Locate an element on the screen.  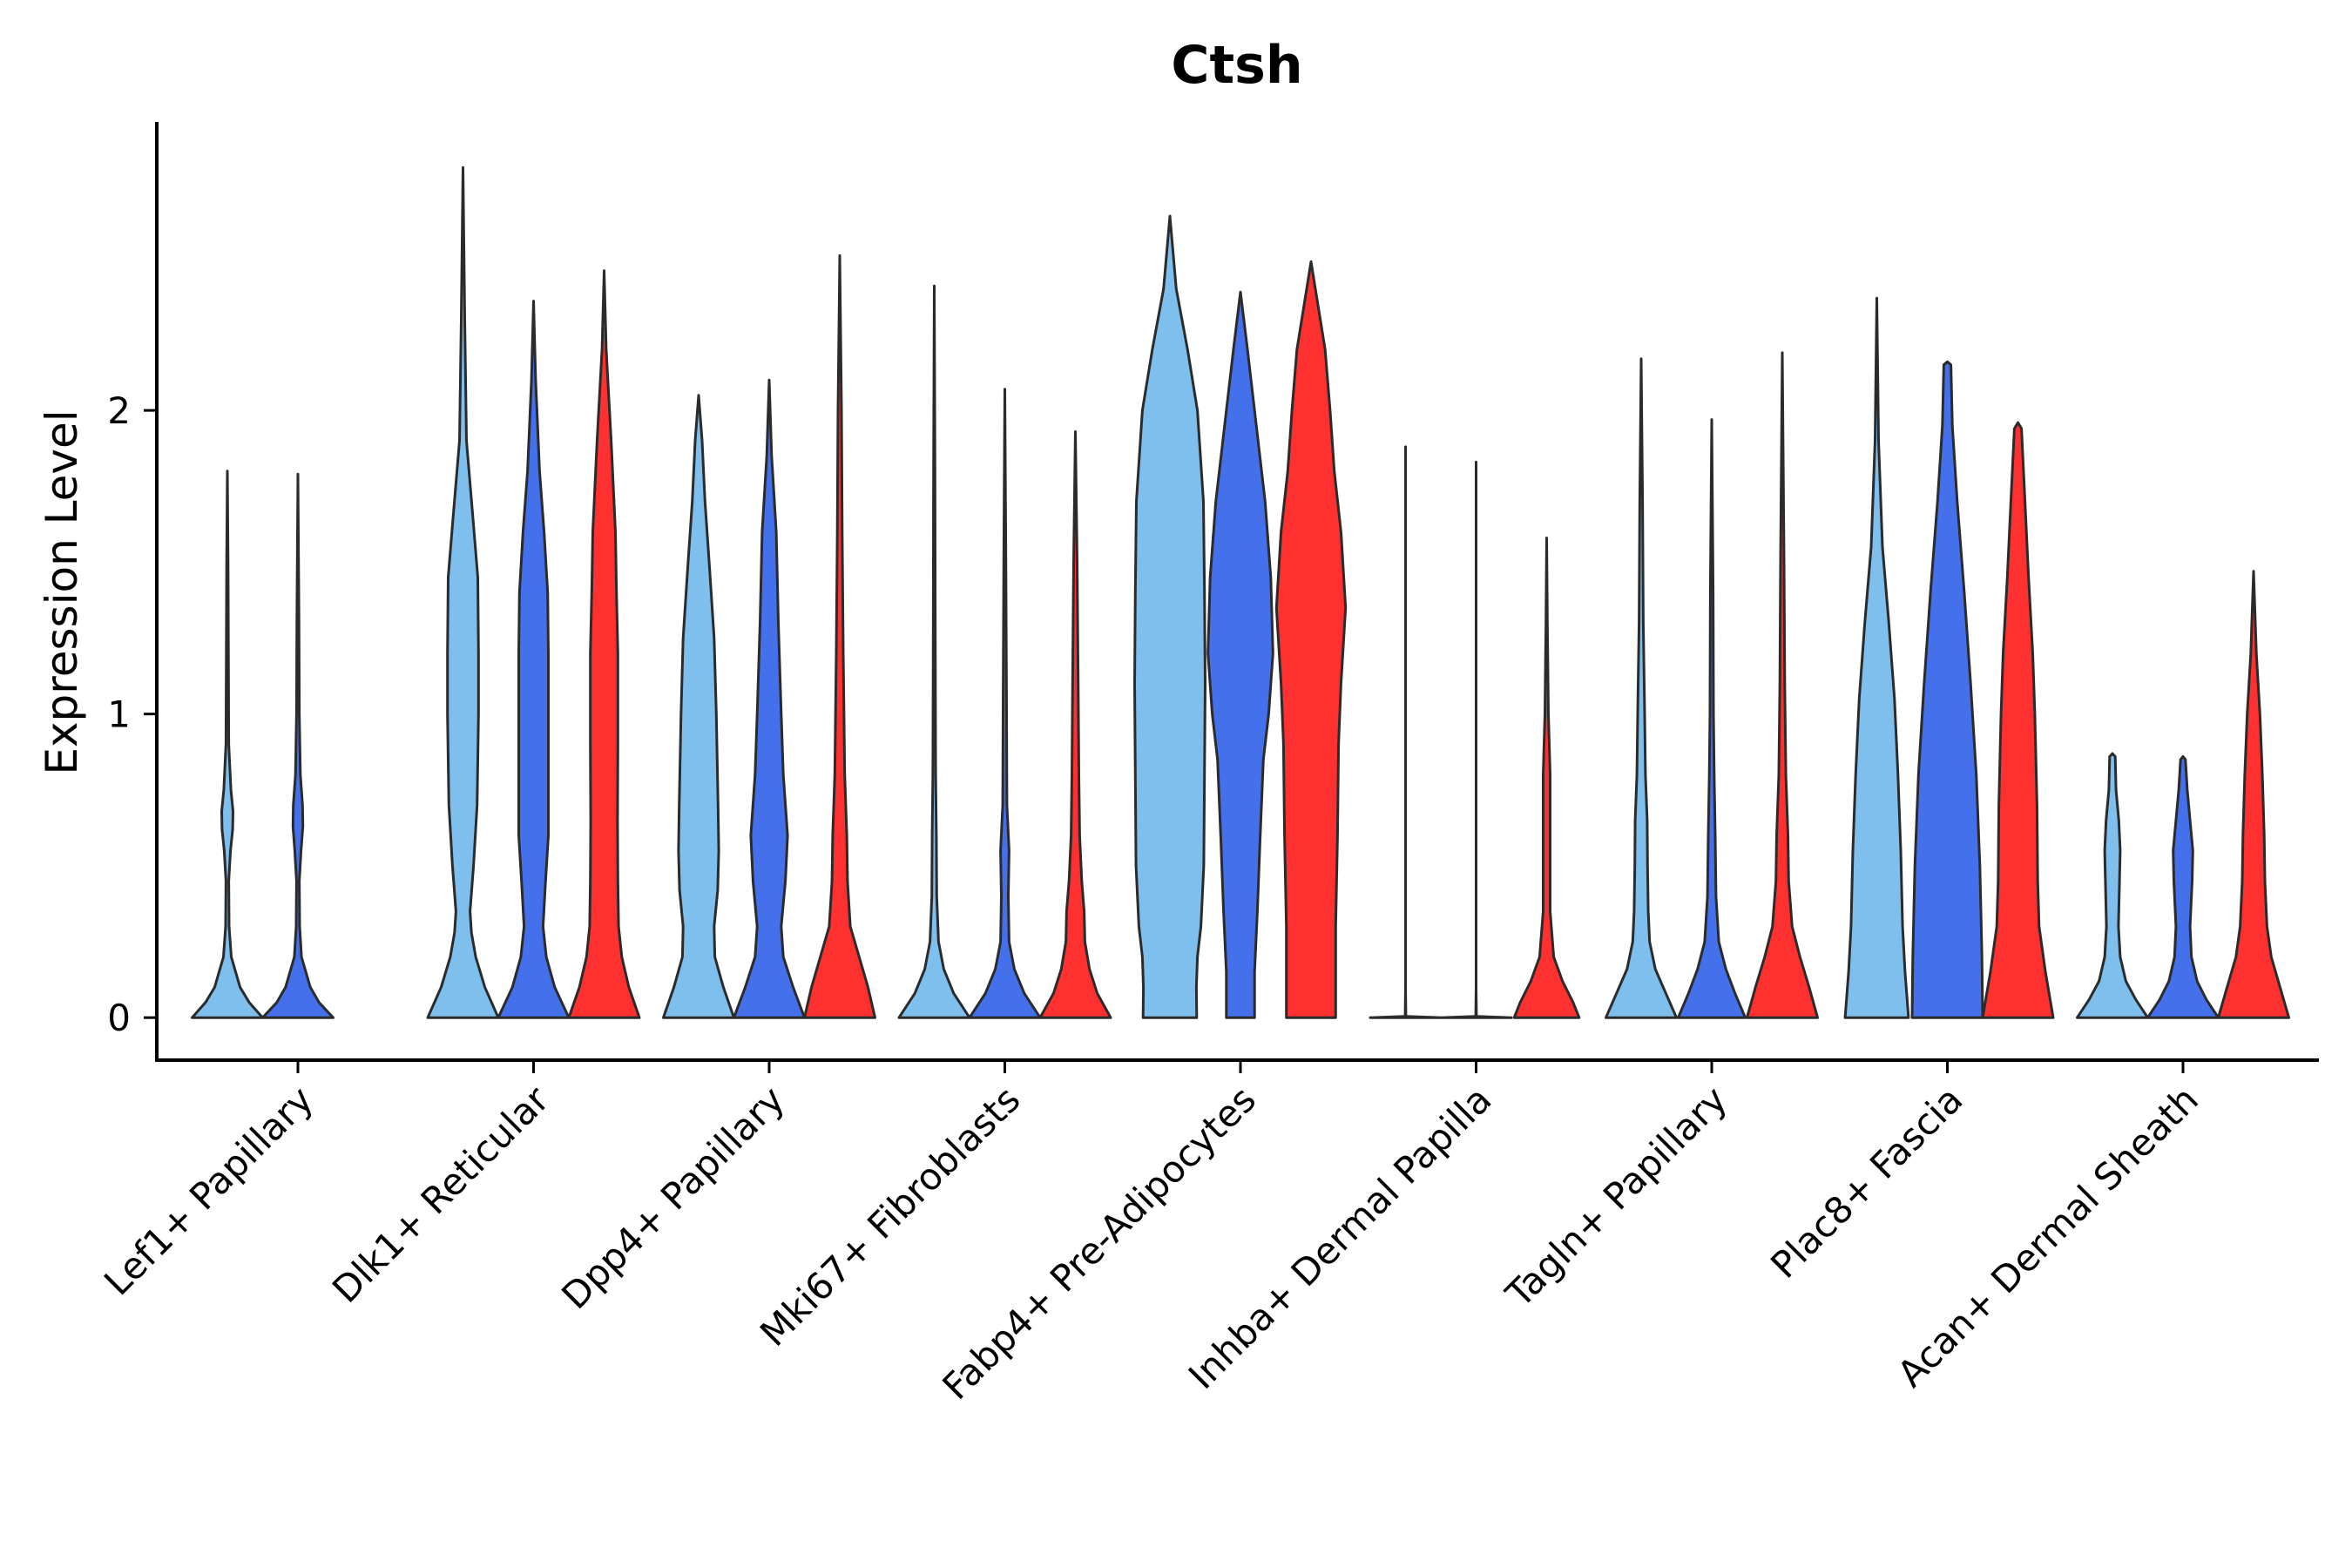
x-tick-label: Tagln+ Papillary is located at coordinates (1616, 1196).